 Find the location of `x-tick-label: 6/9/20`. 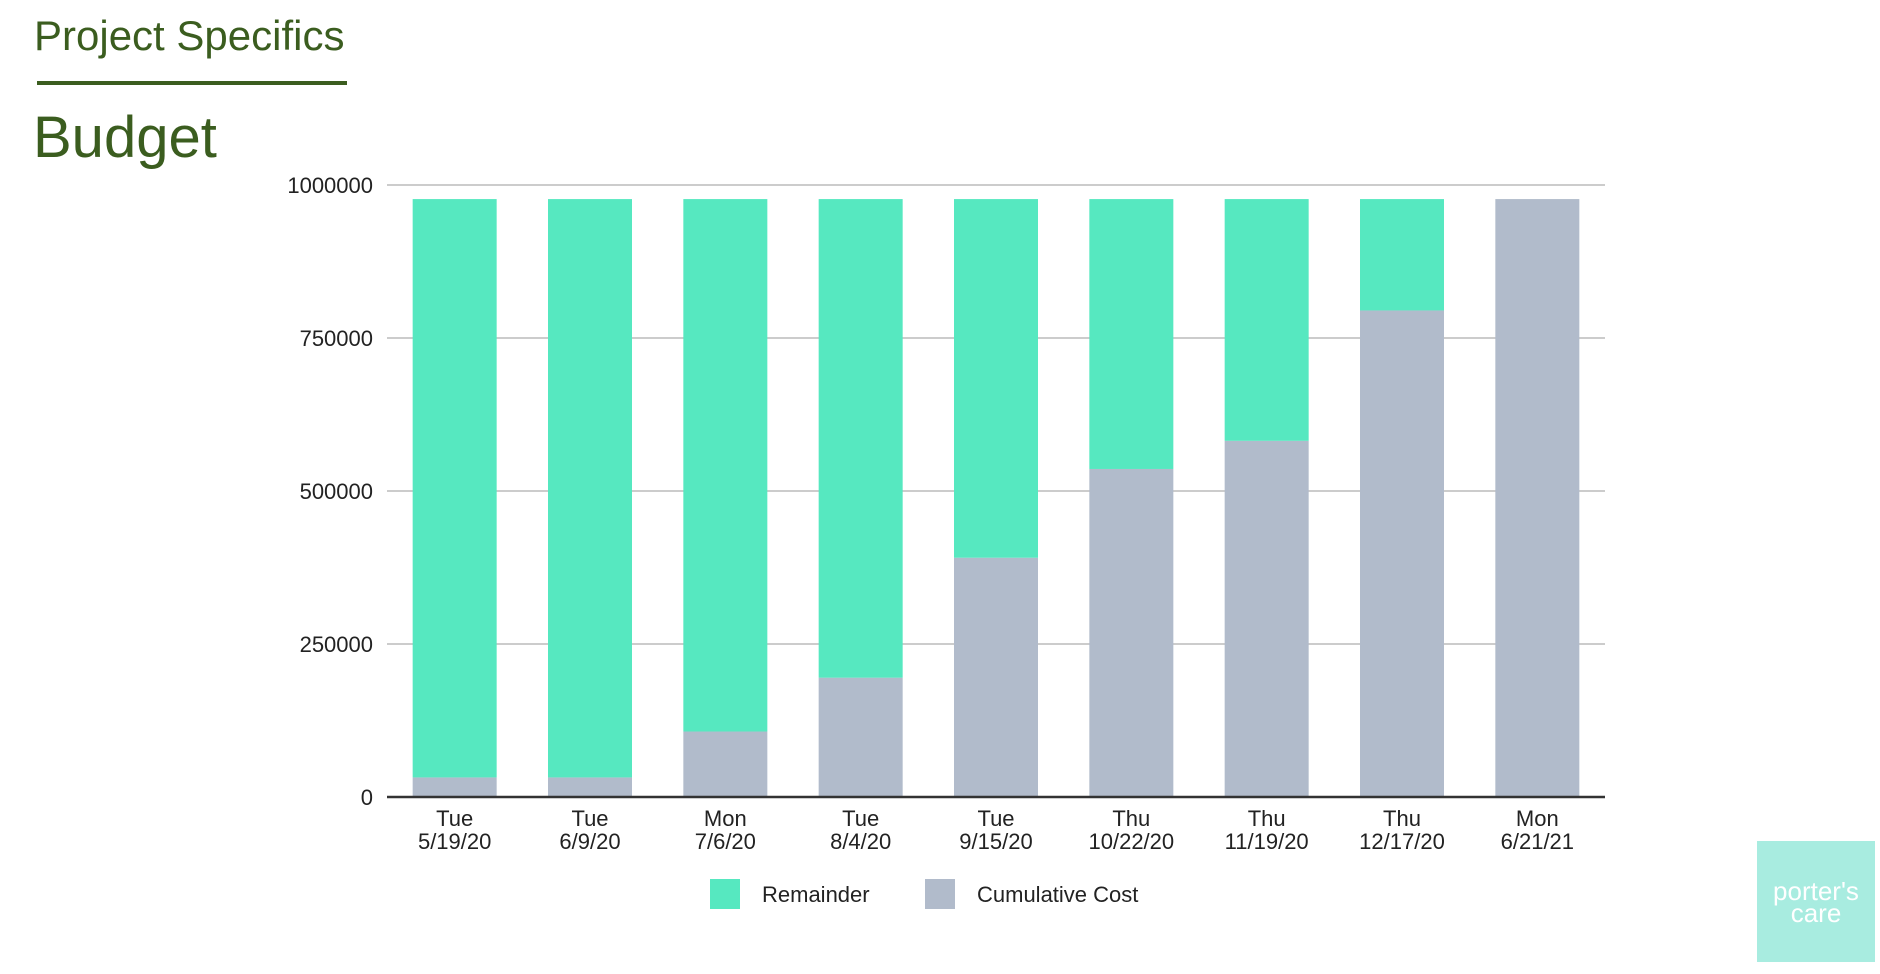

x-tick-label: 6/9/20 is located at coordinates (589, 841).